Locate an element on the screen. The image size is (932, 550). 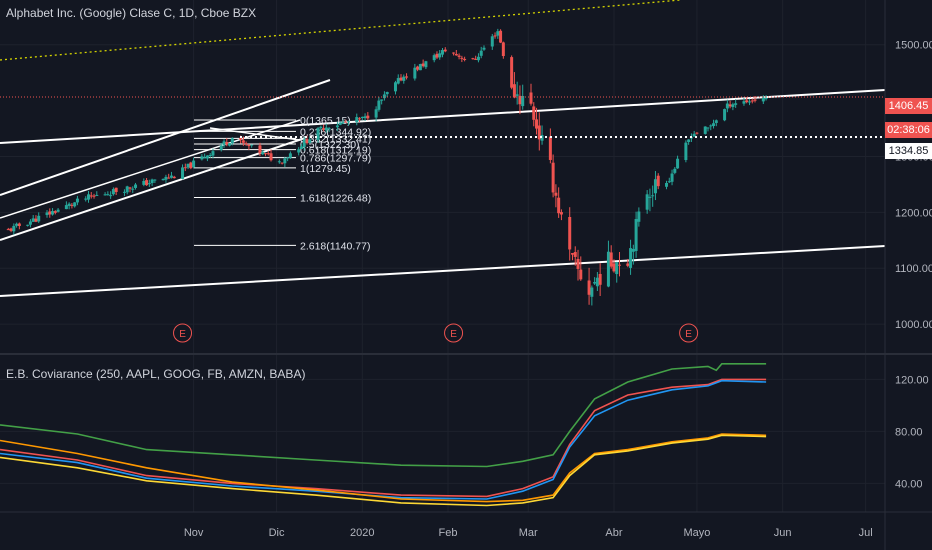
countdown-tag: 02:38:06 is located at coordinates (908, 130).